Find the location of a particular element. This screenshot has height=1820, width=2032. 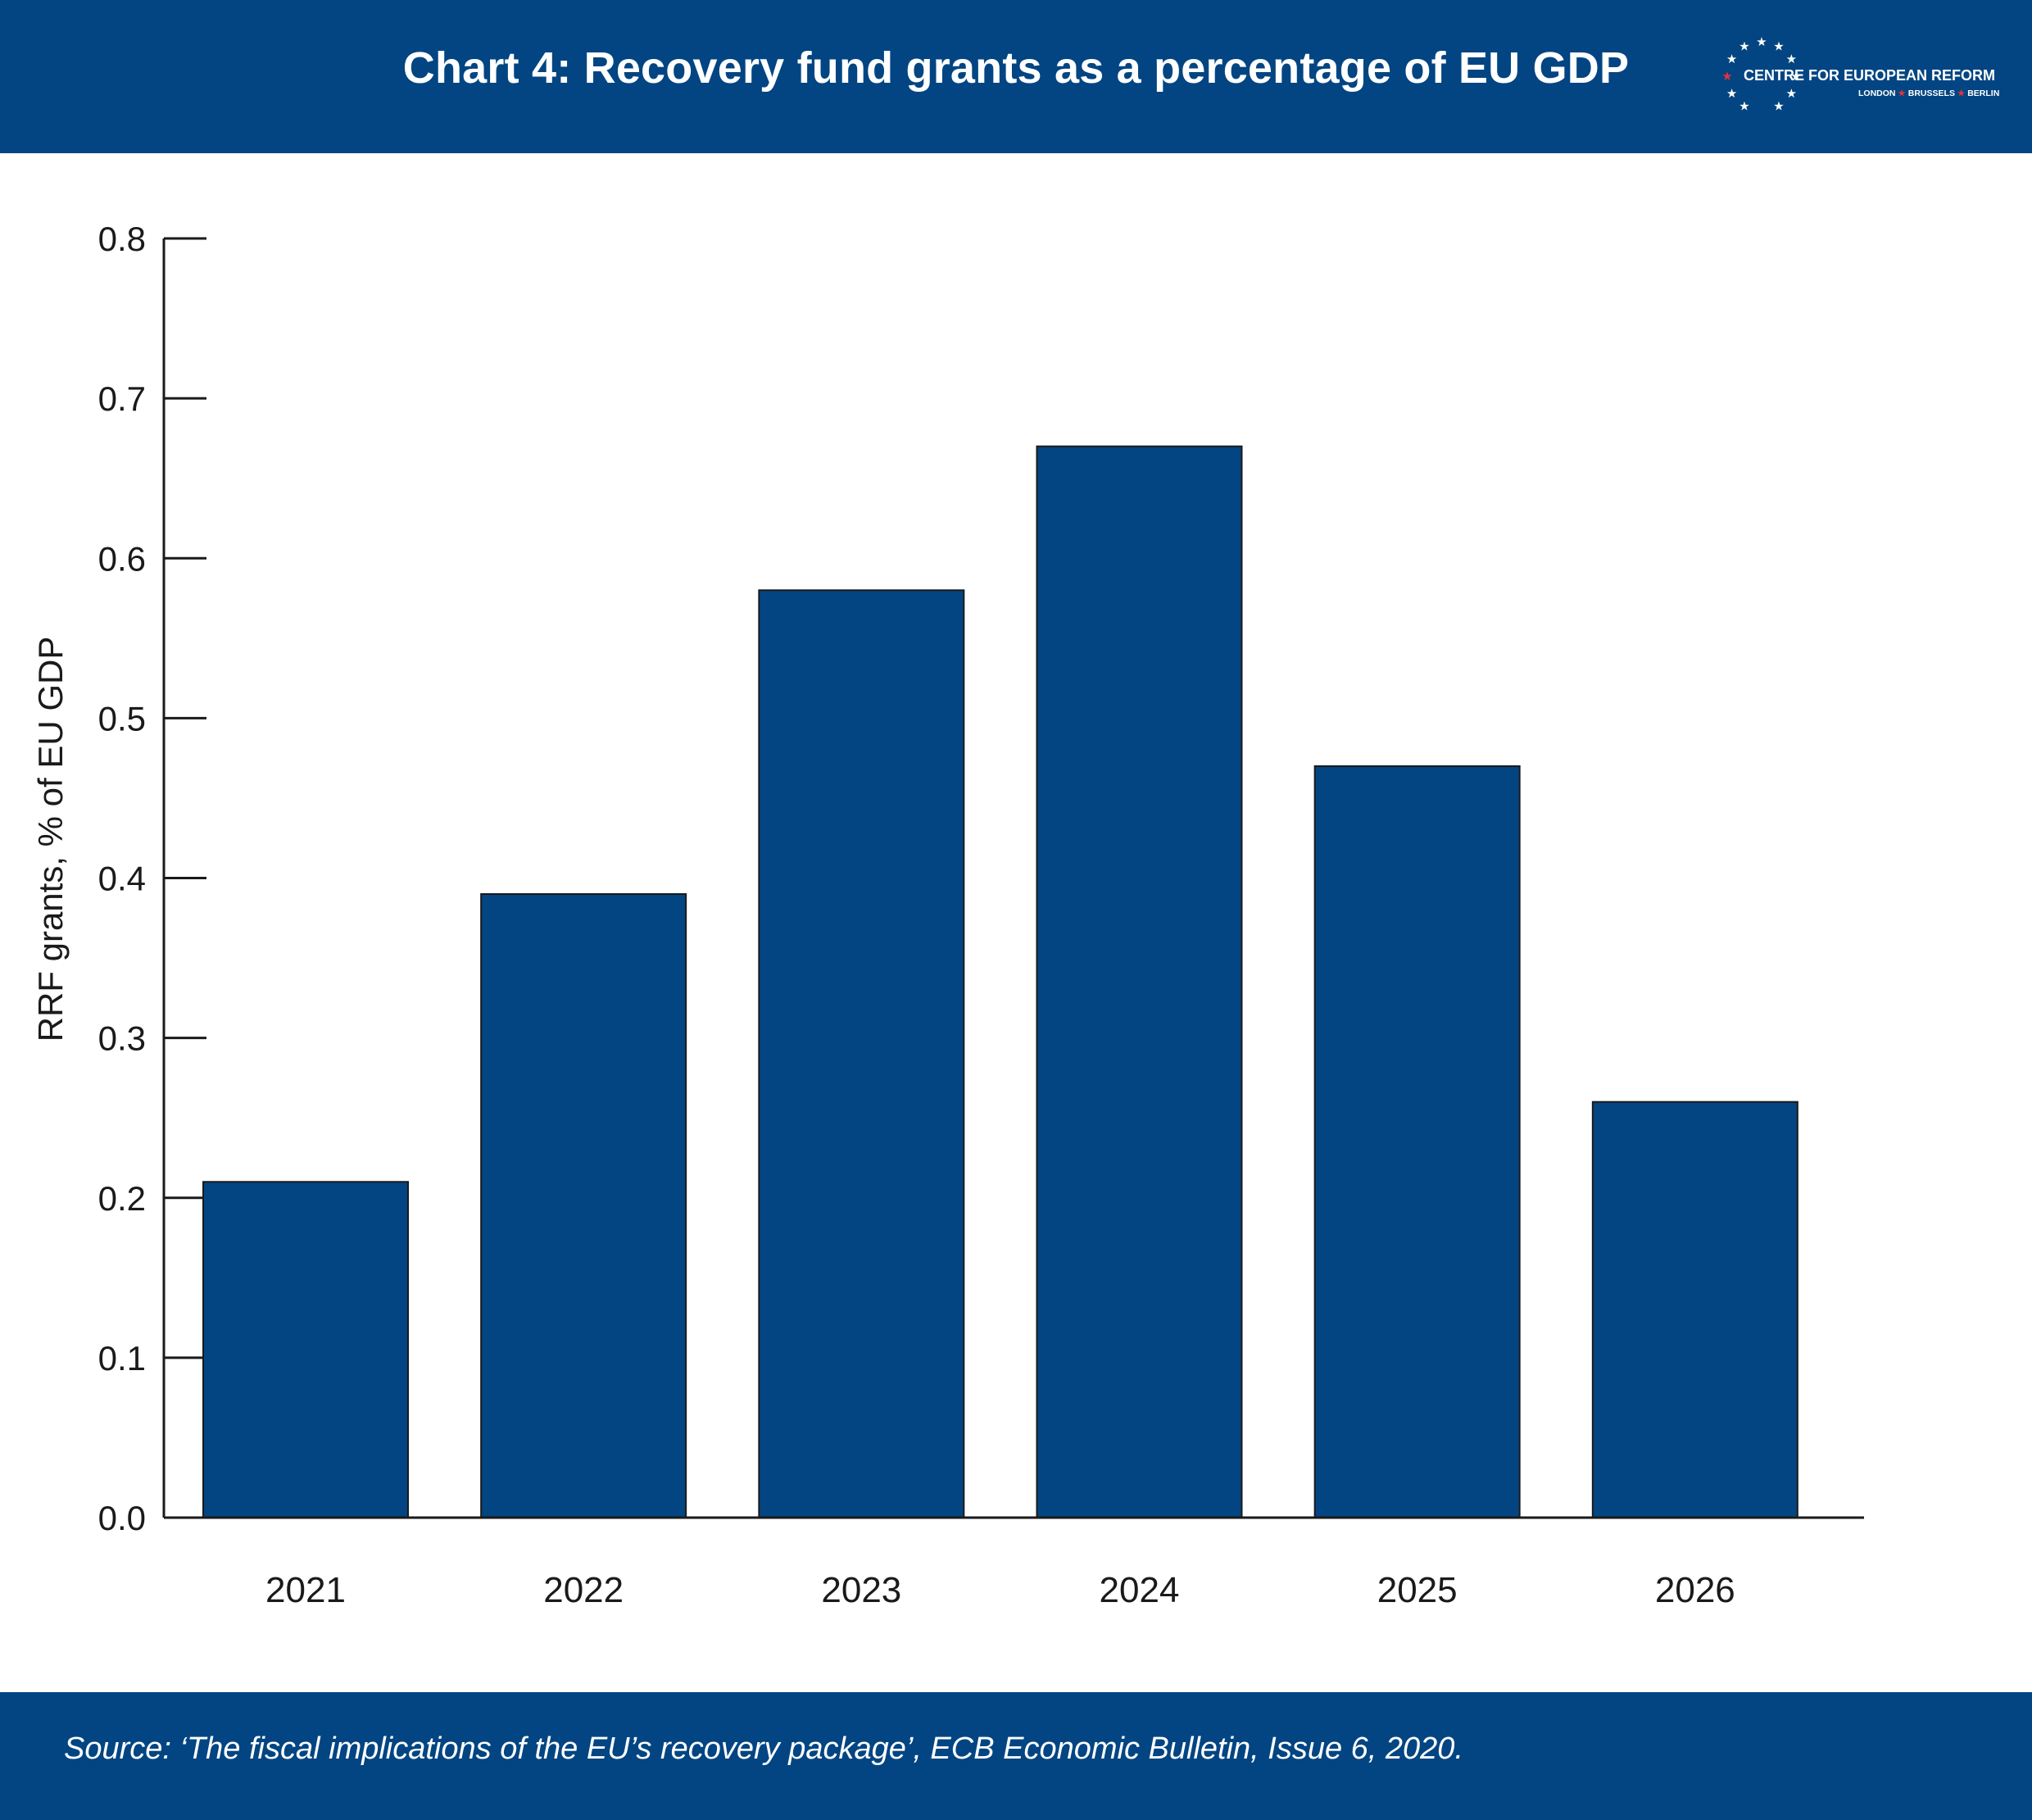

x-axis: 2021 2022 2023 2024 2025 2026 is located at coordinates (1014, 1563).